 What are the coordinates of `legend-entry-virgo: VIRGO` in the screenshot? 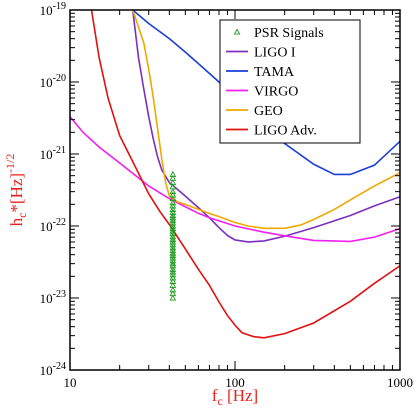 It's located at (262, 92).